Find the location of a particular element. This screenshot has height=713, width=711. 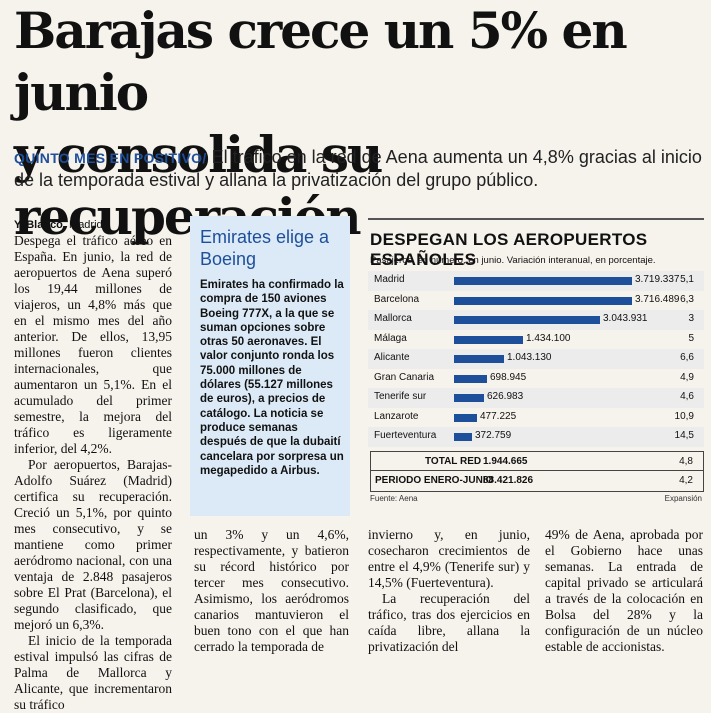

byline: Y. Blanco. Madrid is located at coordinates (58, 225).